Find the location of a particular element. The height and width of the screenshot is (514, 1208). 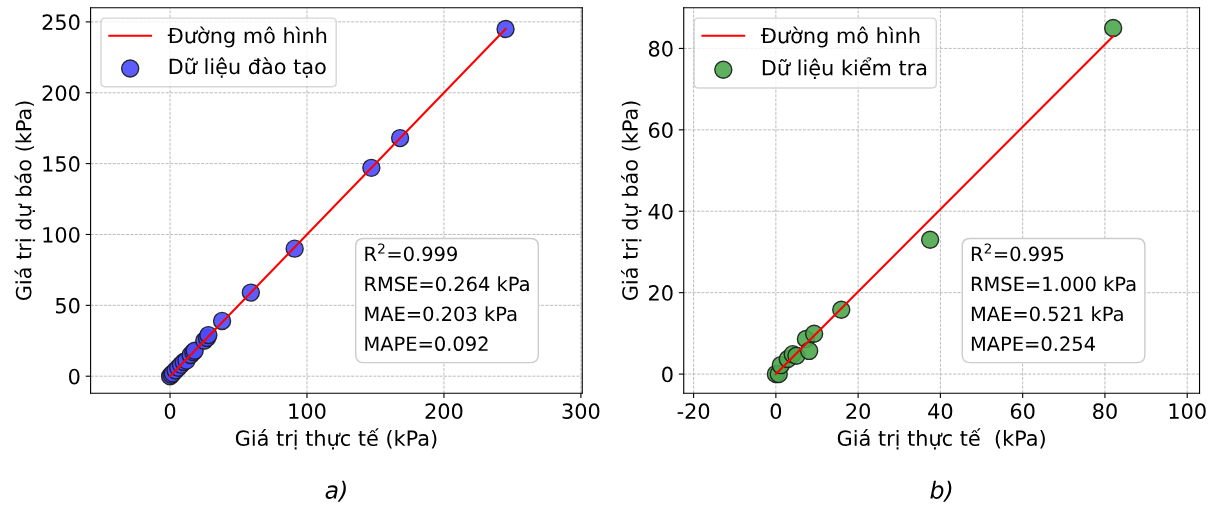

annotation: MAE=0.203 kPa is located at coordinates (441, 314).